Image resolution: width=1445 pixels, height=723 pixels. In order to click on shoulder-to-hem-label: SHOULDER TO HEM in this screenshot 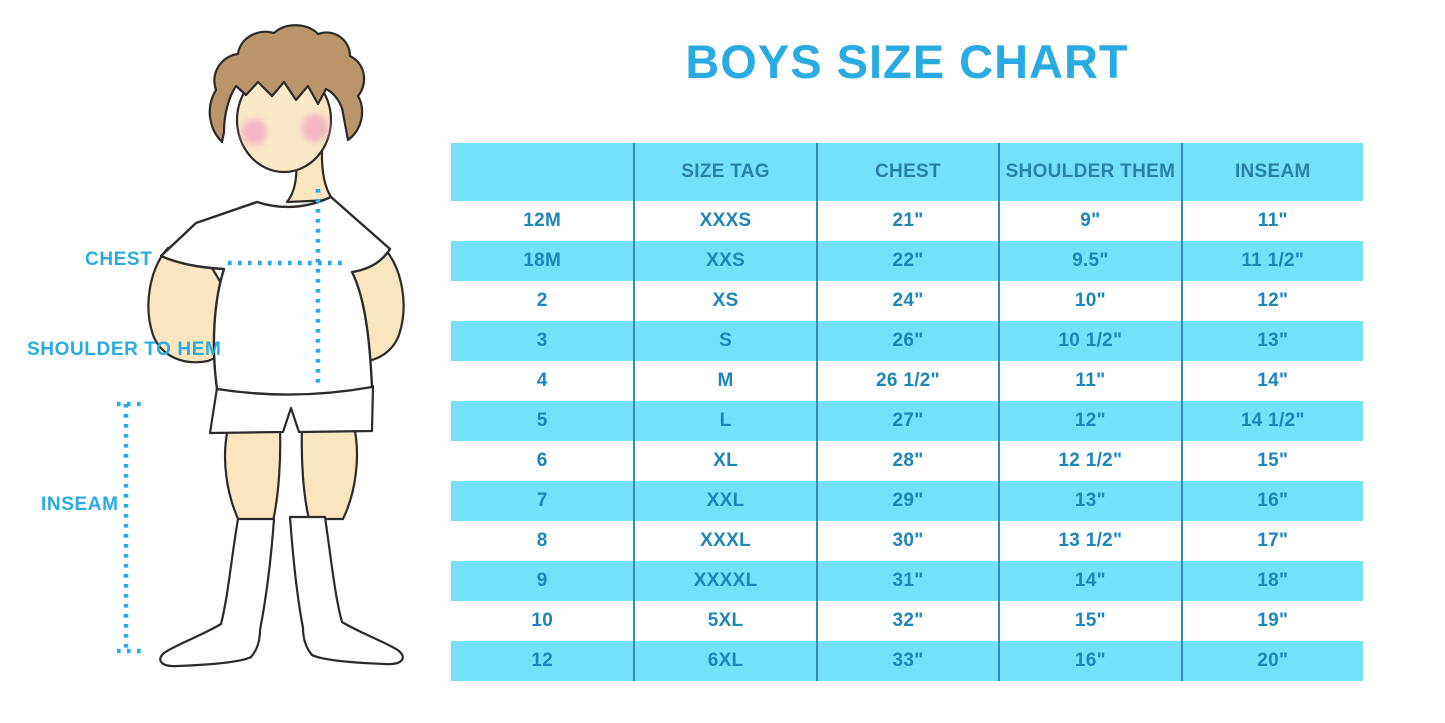, I will do `click(124, 349)`.